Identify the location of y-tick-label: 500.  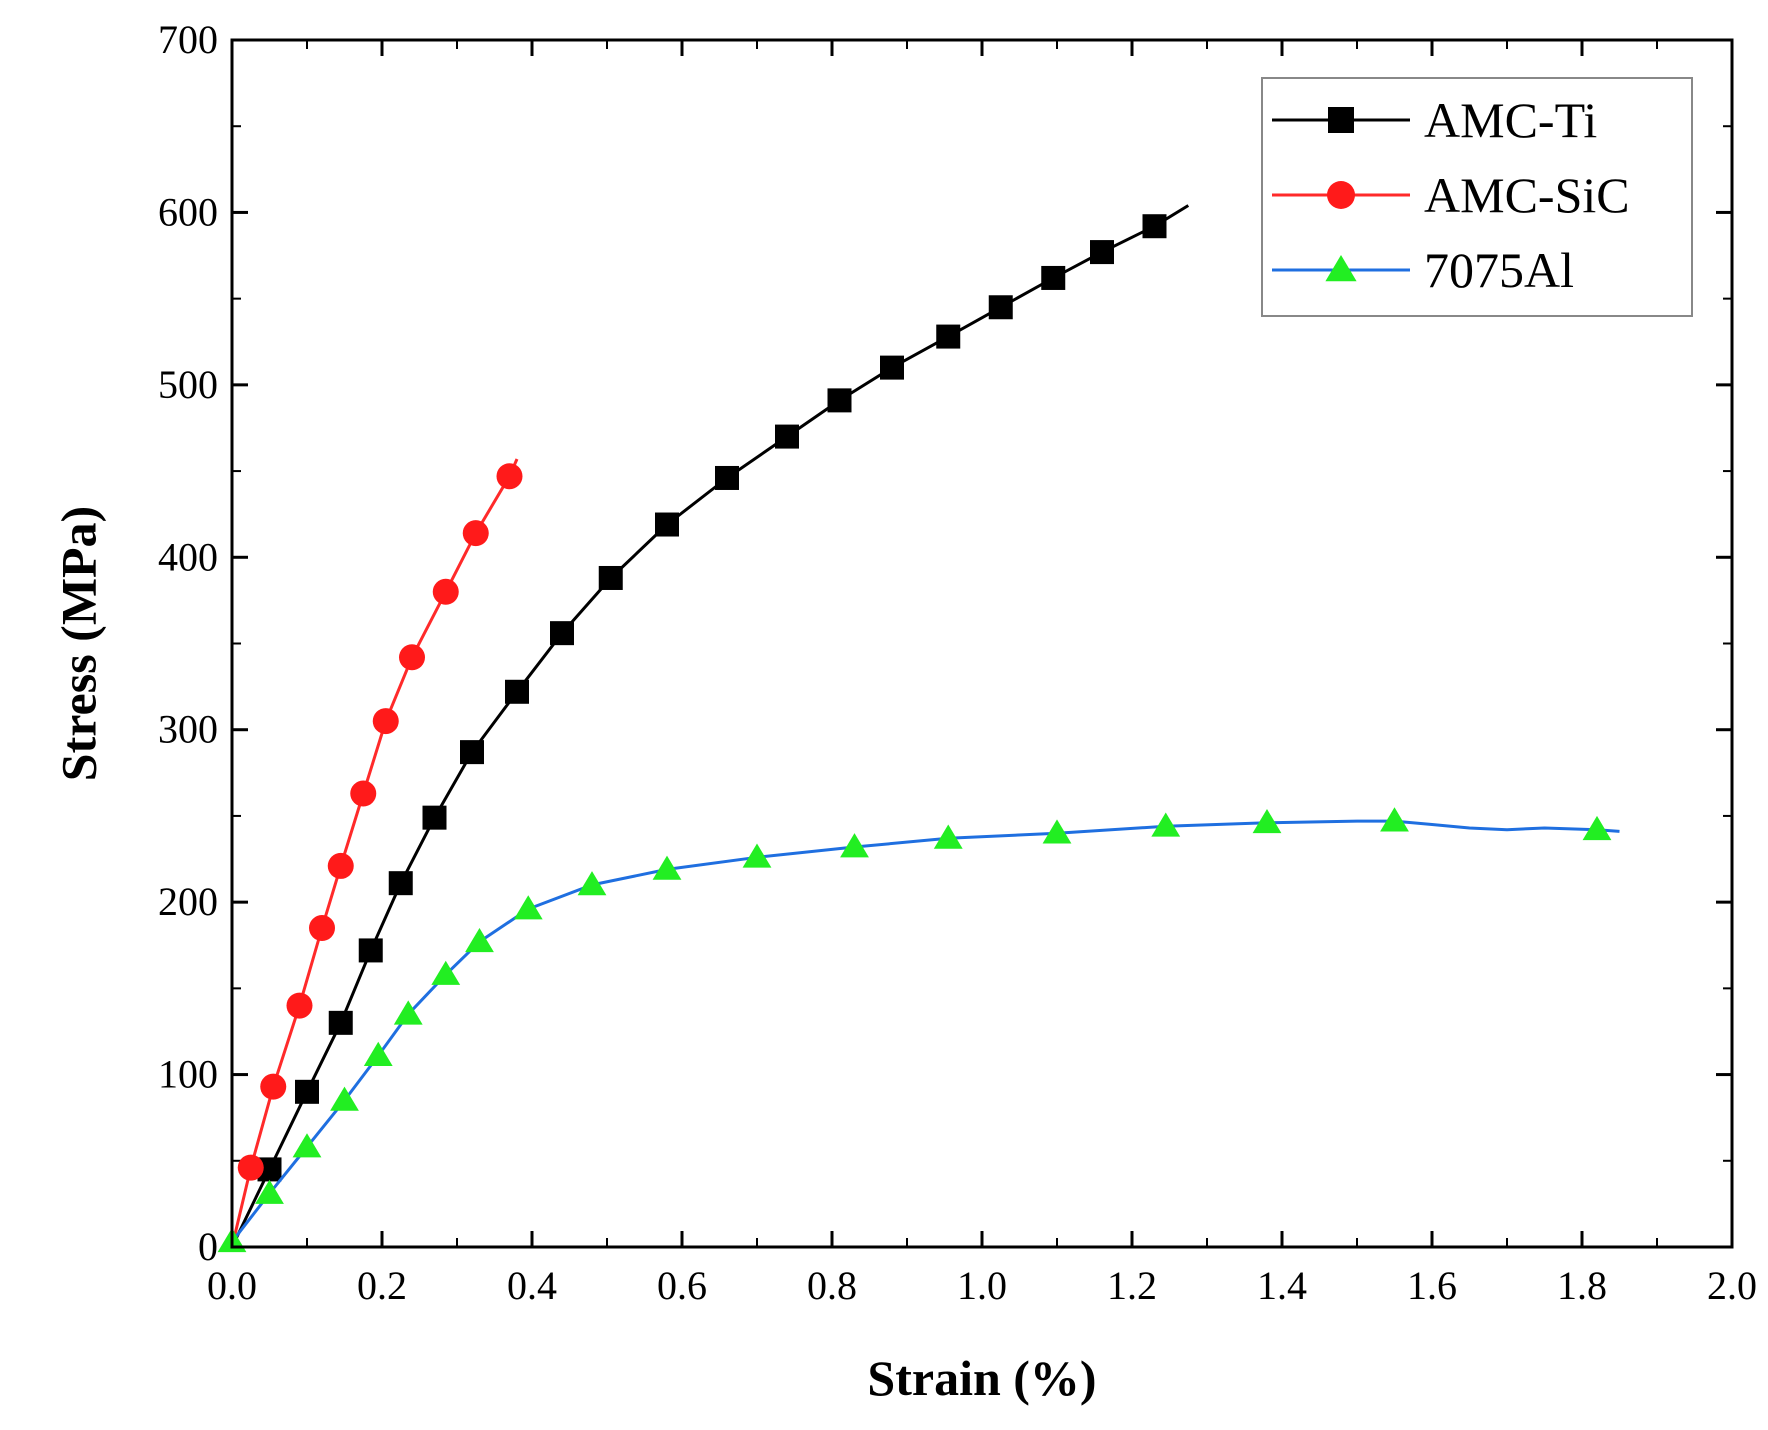
(188, 384).